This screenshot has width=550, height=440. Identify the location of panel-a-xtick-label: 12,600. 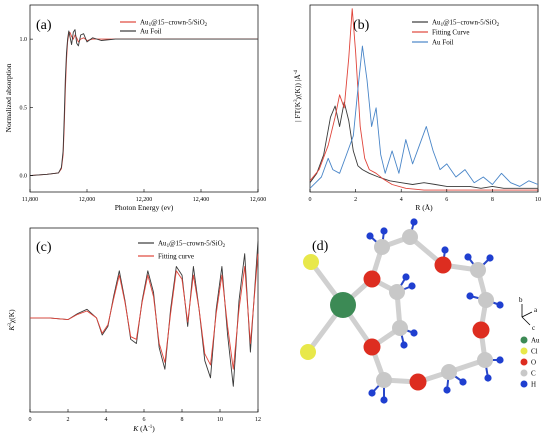
(258, 200).